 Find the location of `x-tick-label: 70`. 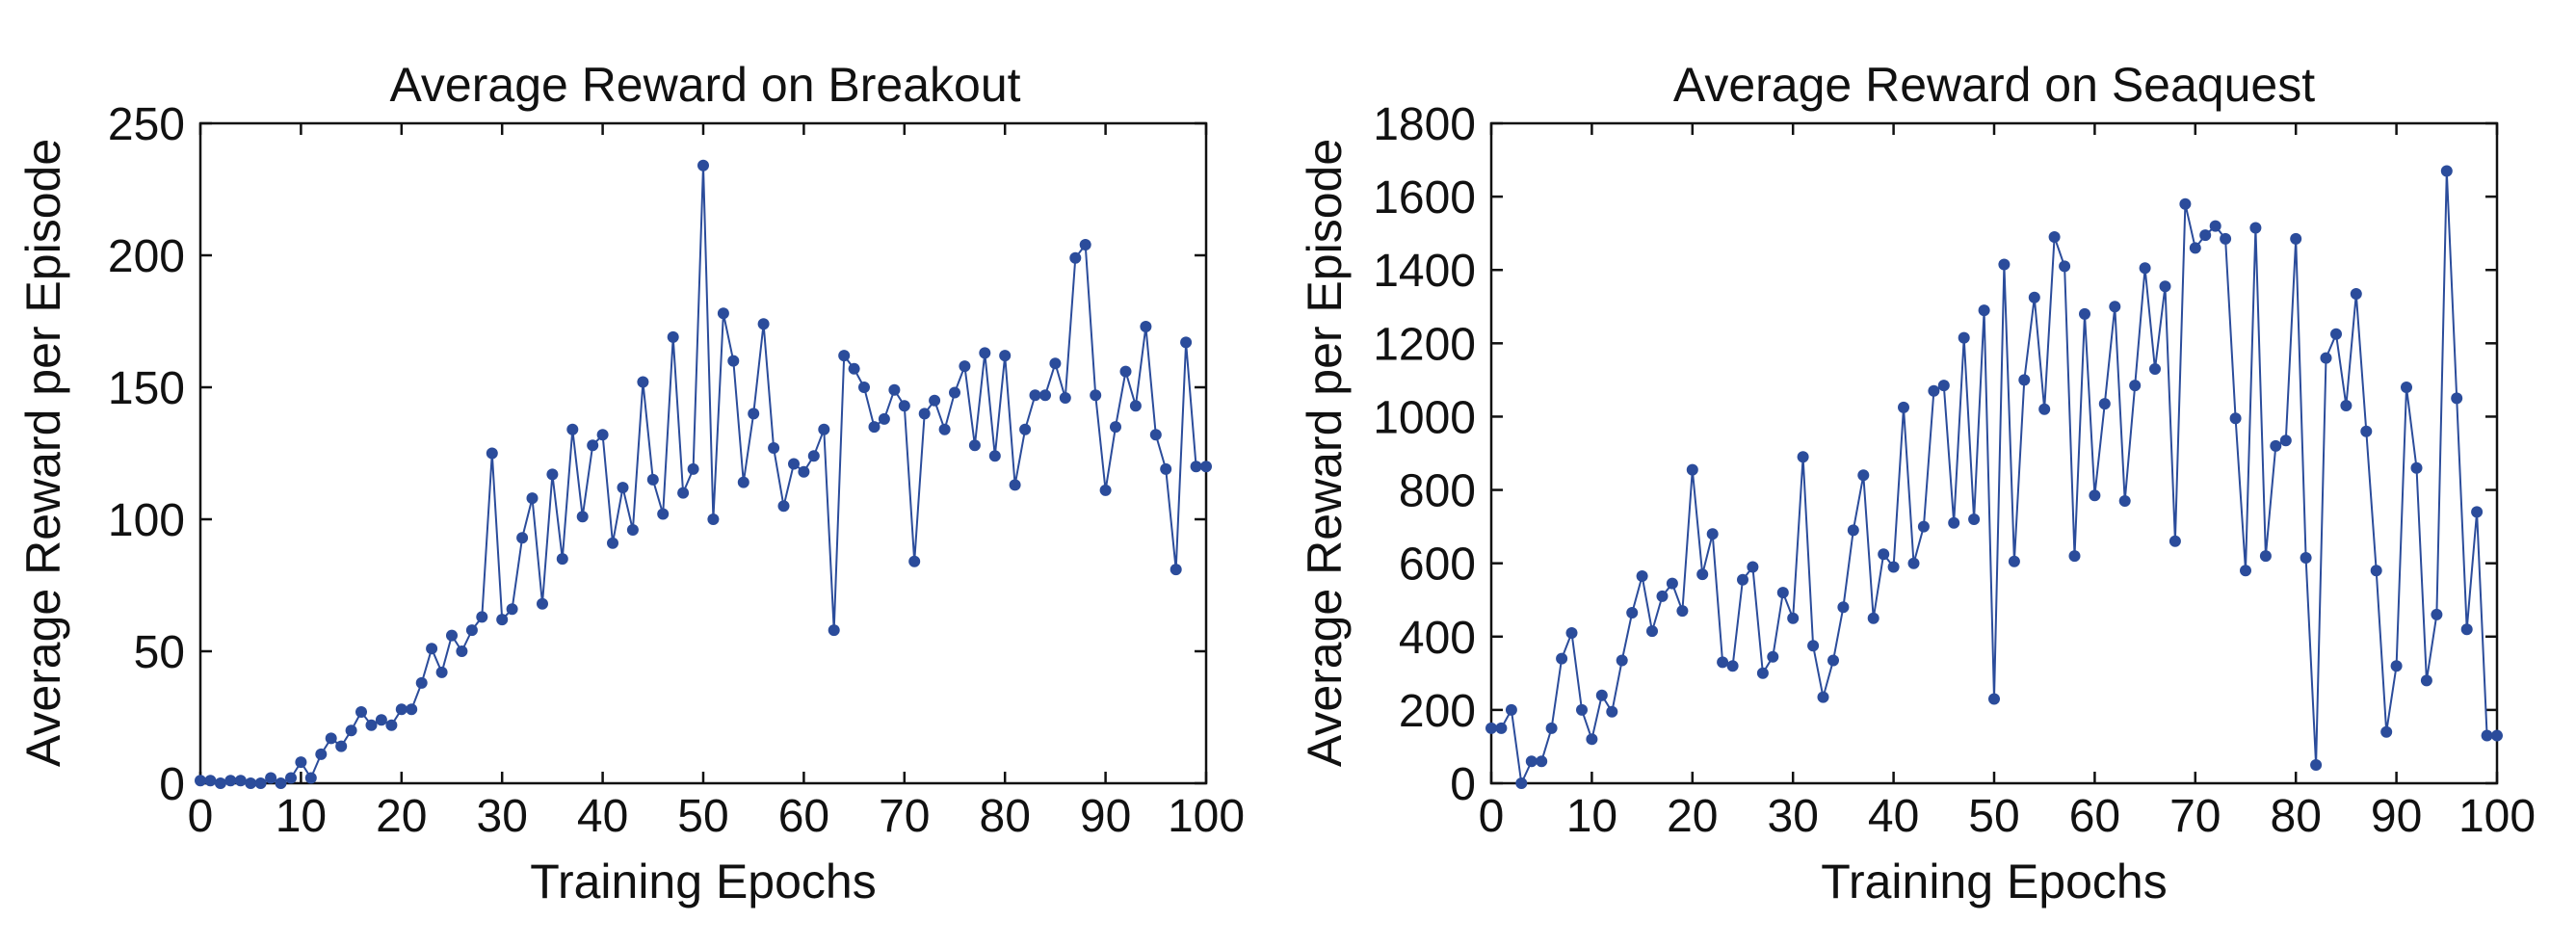

x-tick-label: 70 is located at coordinates (2195, 816).